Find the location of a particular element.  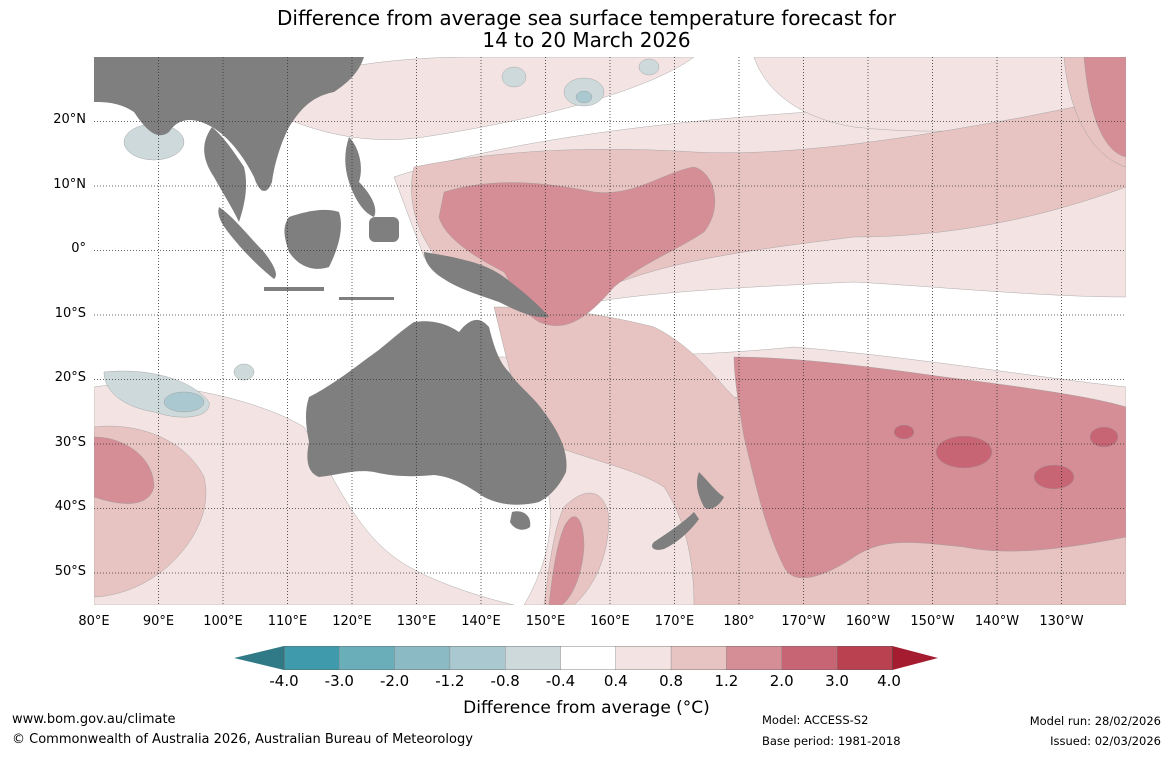

lon-label-180: 180° is located at coordinates (739, 621).